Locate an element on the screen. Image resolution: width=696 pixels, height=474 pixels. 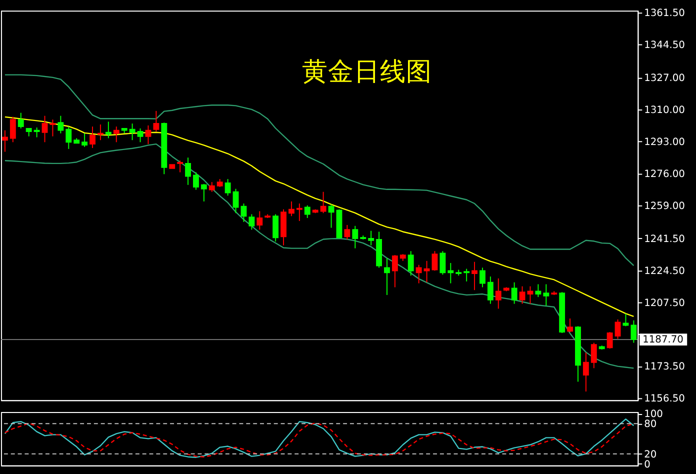
y-tick-label: 20 is located at coordinates (650, 454).